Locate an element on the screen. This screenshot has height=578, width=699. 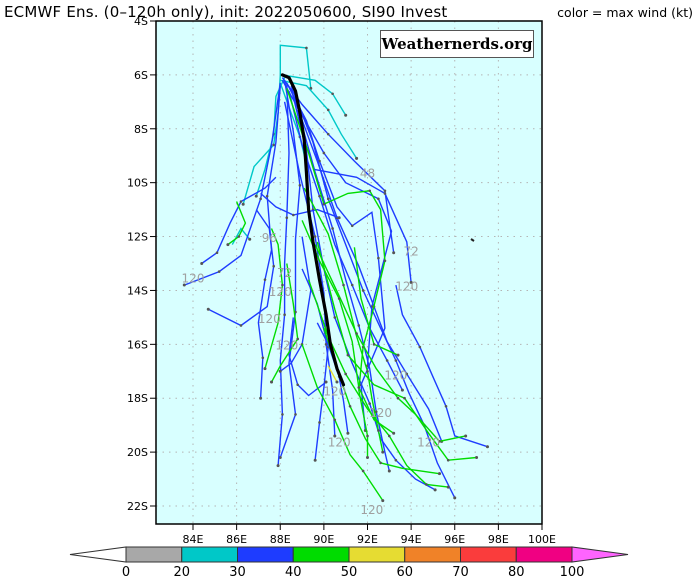
stray-mark is located at coordinates (472, 240).